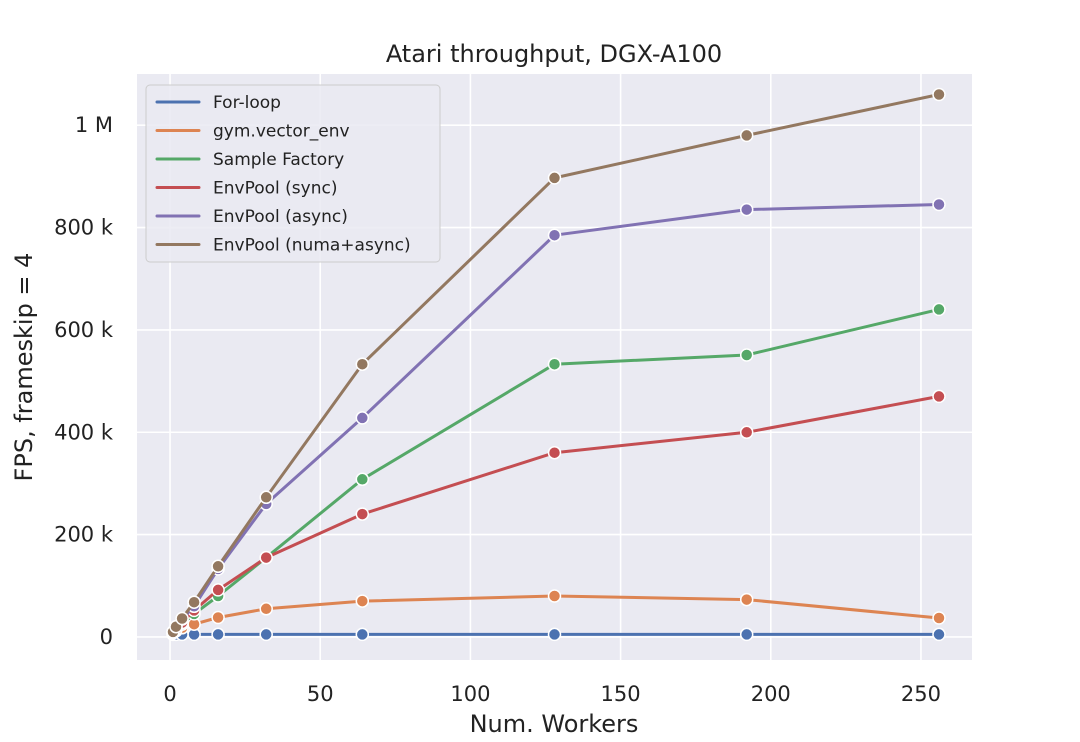 Image resolution: width=1080 pixels, height=742 pixels. Describe the element at coordinates (278, 160) in the screenshot. I see `legend-label: Sample Factory` at that location.